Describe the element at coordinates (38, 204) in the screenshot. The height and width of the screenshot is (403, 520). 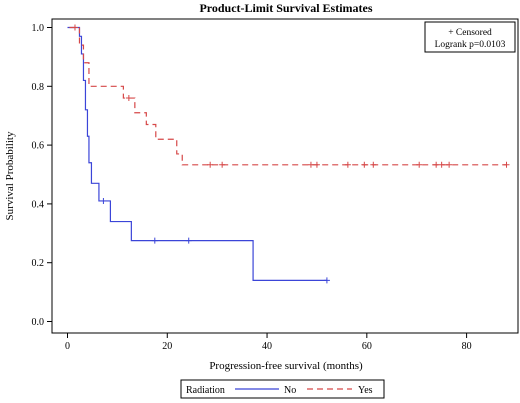
I see `y-tick-label-2: 0.4` at that location.